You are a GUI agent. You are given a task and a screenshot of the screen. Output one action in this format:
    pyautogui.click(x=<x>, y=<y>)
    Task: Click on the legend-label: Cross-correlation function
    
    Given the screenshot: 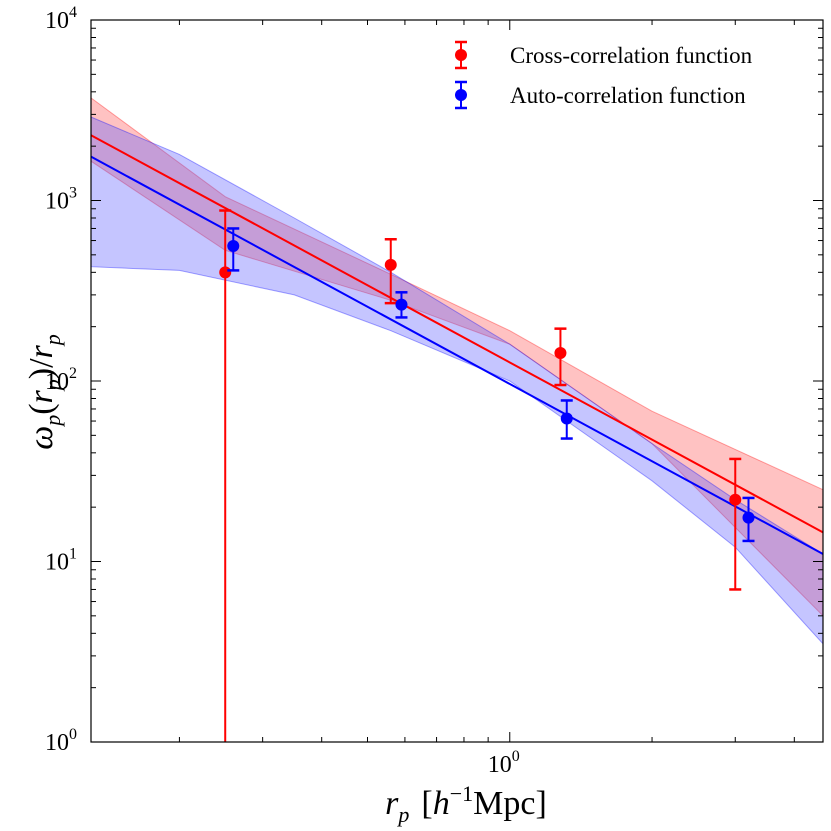 What is the action you would take?
    pyautogui.click(x=631, y=55)
    